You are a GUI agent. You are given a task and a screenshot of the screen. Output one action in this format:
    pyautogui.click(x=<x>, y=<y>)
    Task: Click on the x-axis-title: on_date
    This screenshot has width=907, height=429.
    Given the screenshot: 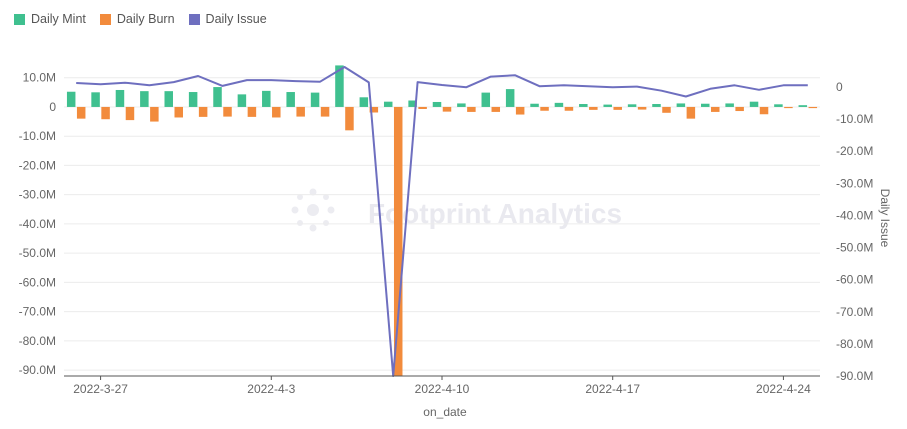 What is the action you would take?
    pyautogui.click(x=445, y=412)
    